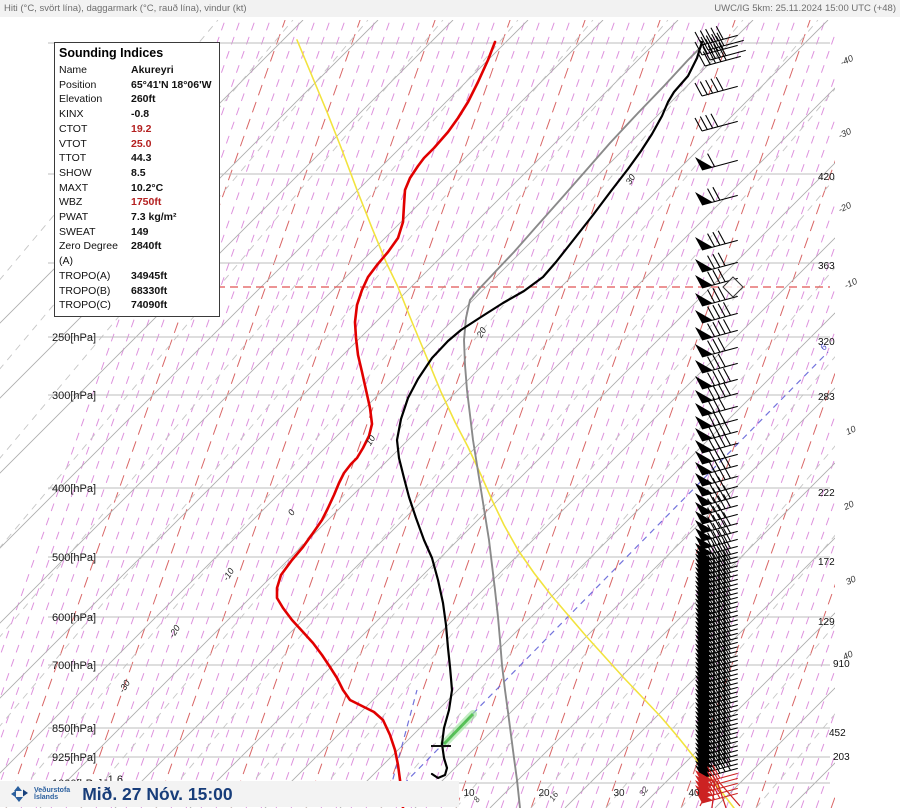  Describe the element at coordinates (157, 793) in the screenshot. I see `valid-time-label: Mið. 27 Nóv. 15:00` at that location.